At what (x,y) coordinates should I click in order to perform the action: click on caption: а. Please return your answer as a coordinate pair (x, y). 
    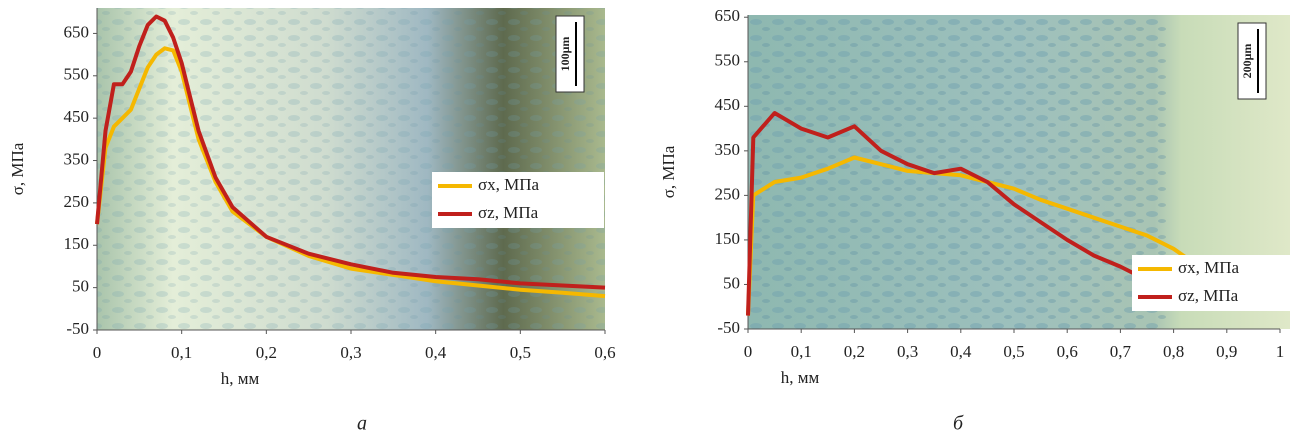
    Looking at the image, I should click on (362, 424).